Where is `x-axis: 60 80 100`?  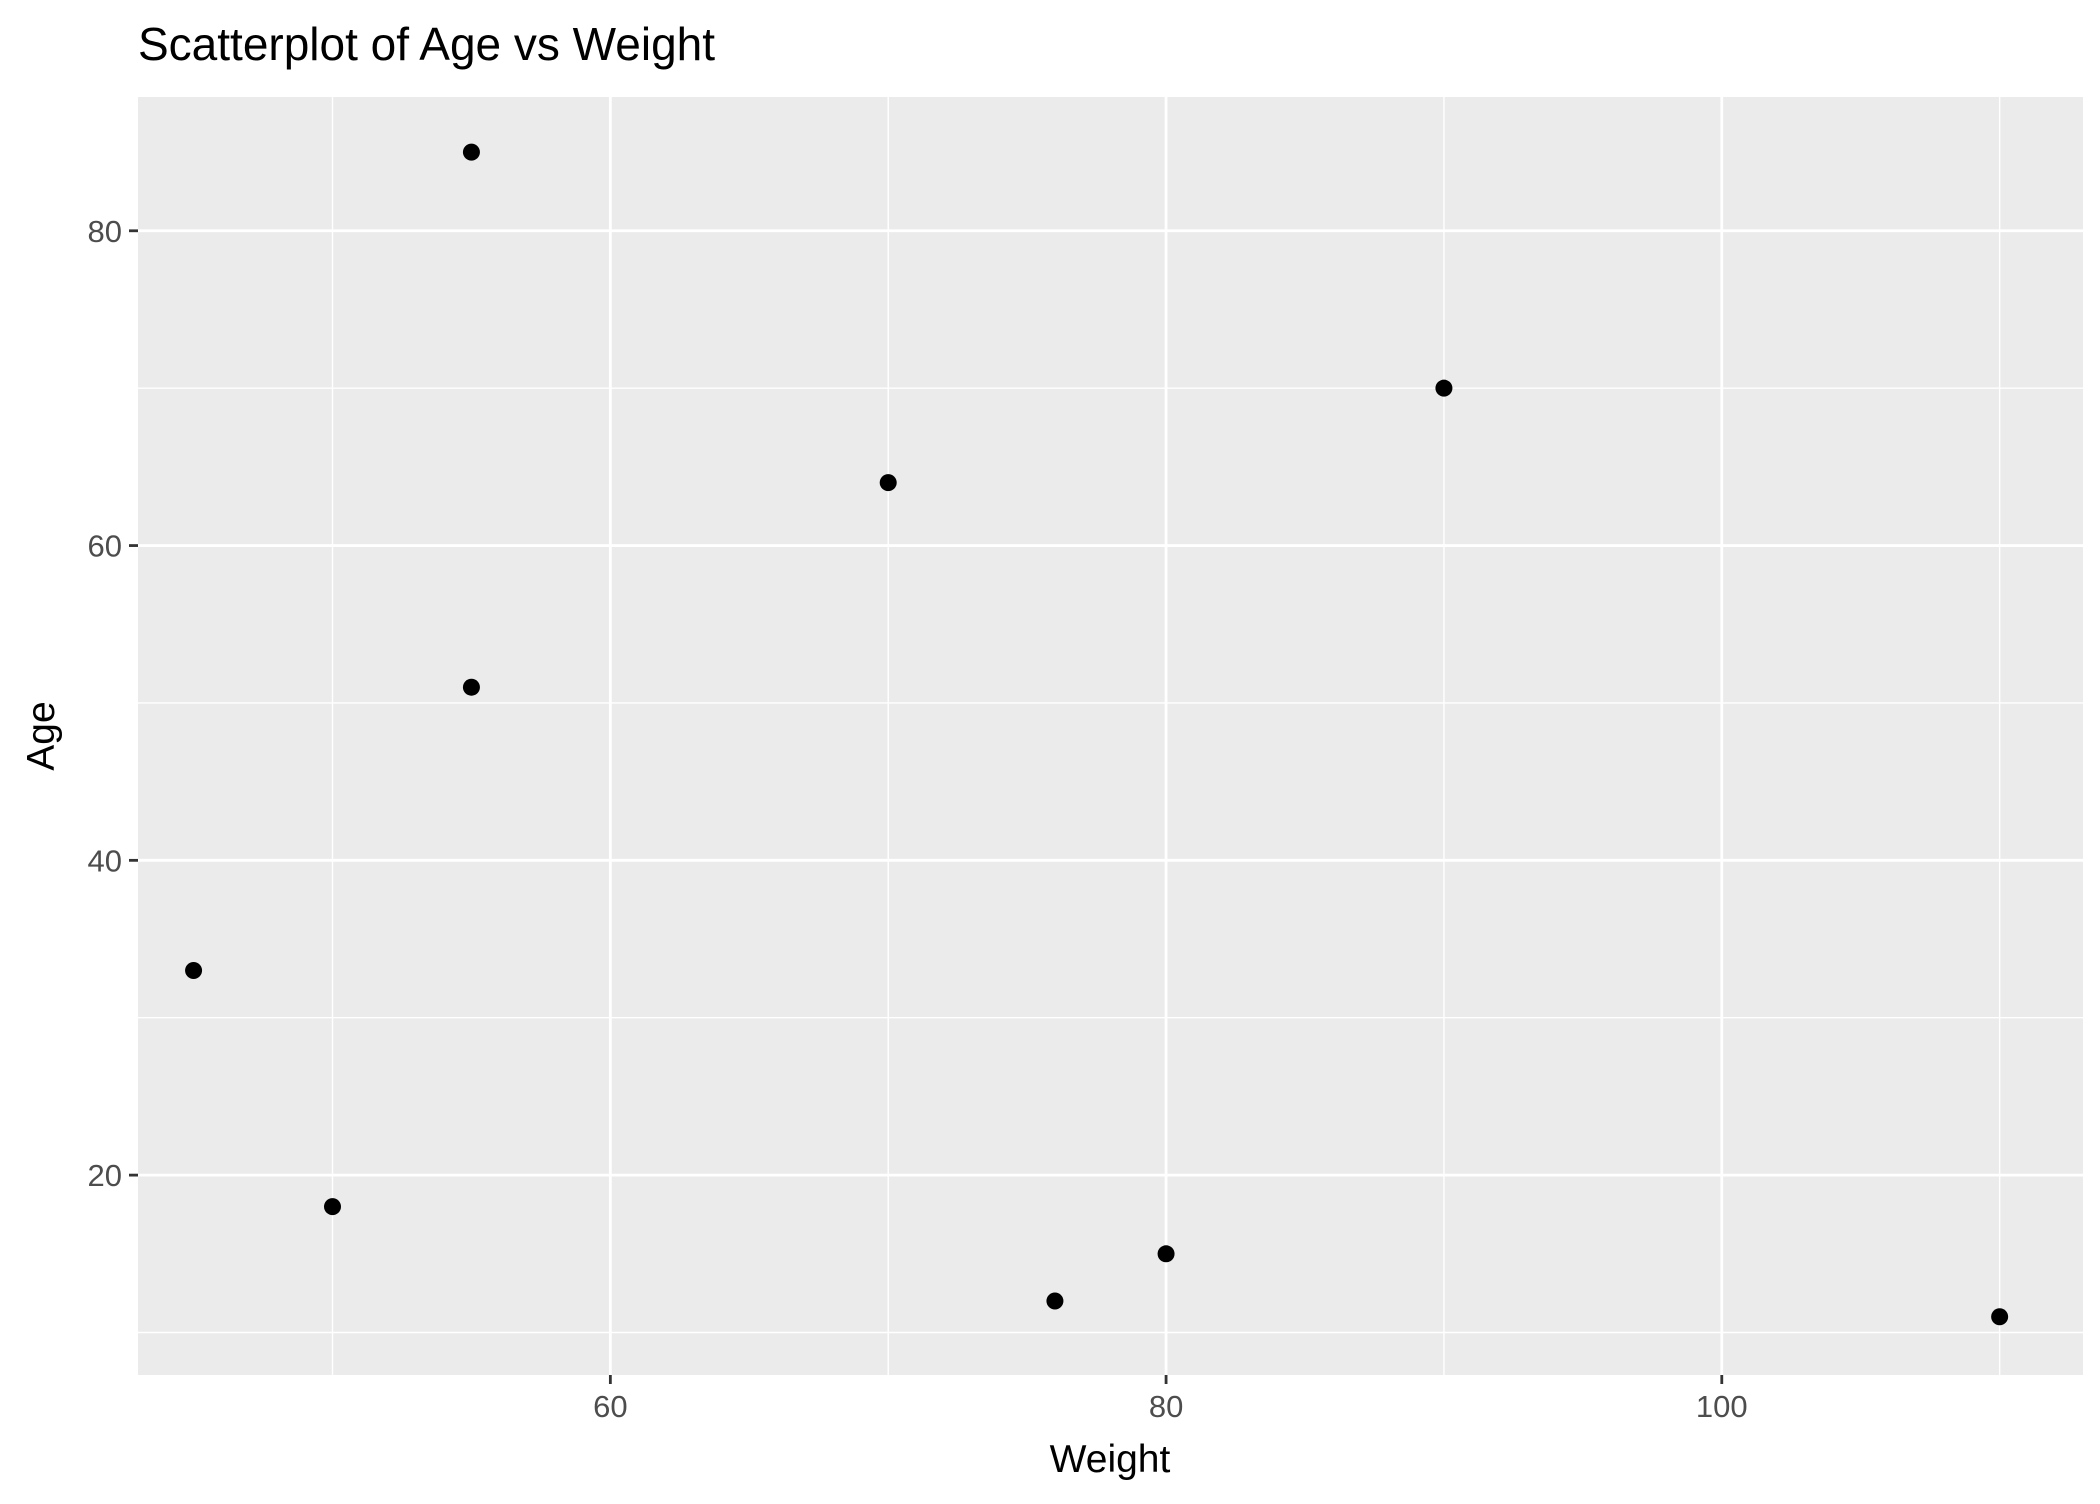
x-axis: 60 80 100 is located at coordinates (1170, 1399).